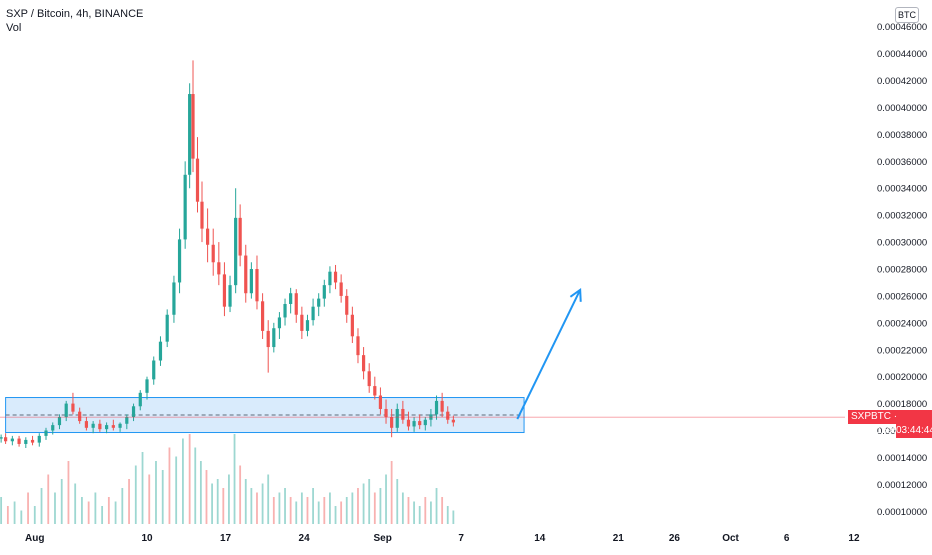 The height and width of the screenshot is (555, 932). What do you see at coordinates (226, 538) in the screenshot?
I see `time-tick-label: 17` at bounding box center [226, 538].